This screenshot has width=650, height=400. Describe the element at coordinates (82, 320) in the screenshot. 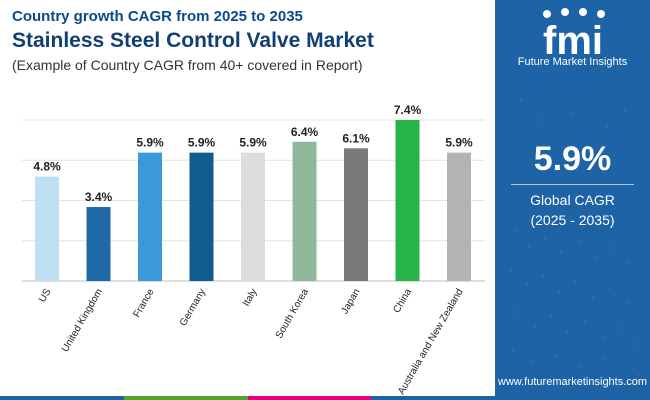

I see `x-tick-label: United Kingdom` at that location.